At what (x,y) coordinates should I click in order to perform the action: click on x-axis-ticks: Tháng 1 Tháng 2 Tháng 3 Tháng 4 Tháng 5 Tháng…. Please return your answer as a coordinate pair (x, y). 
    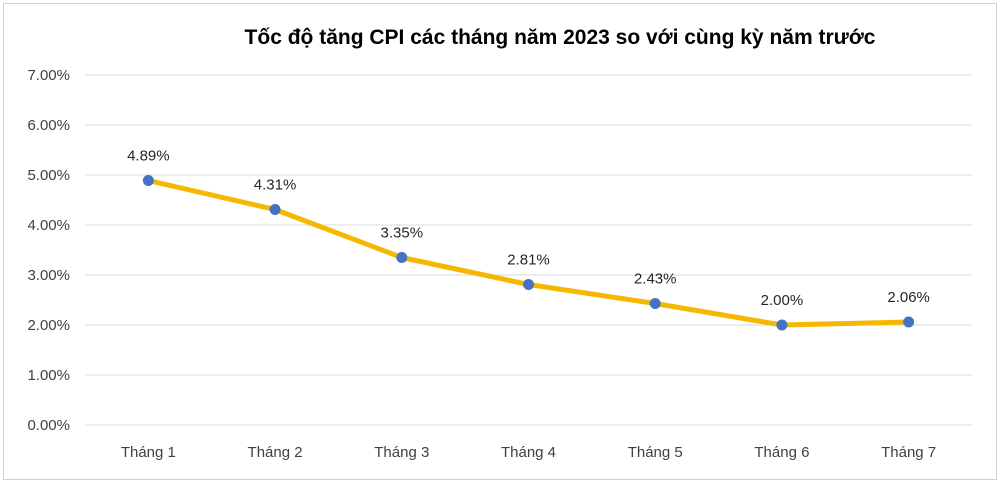
    Looking at the image, I should click on (528, 452).